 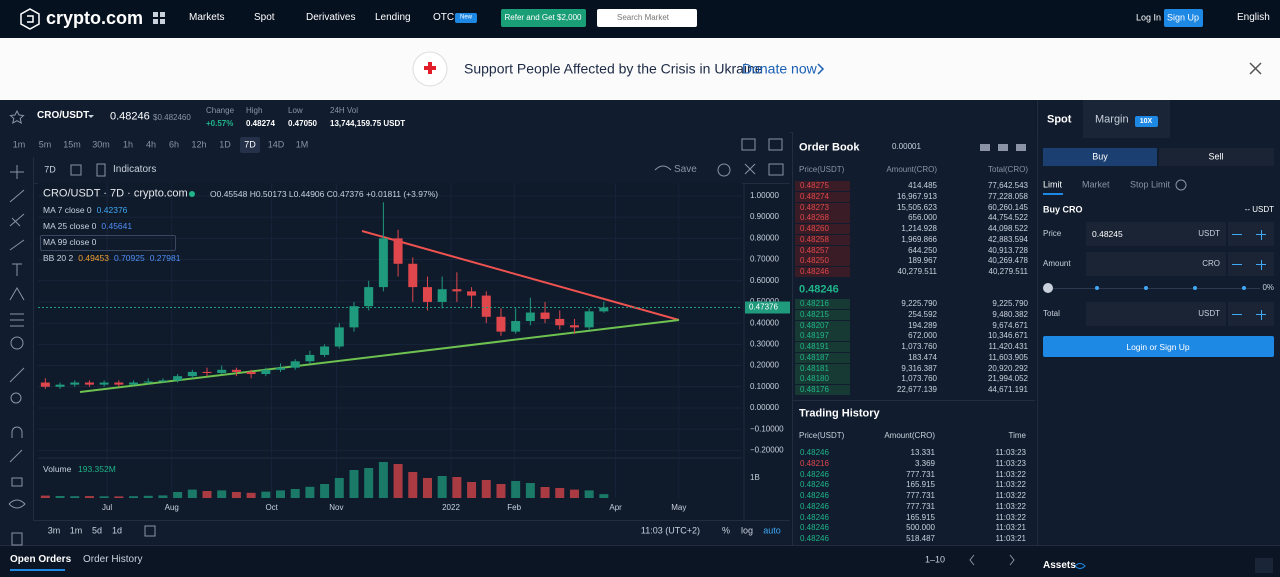 I want to click on search-box, so click(x=647, y=18).